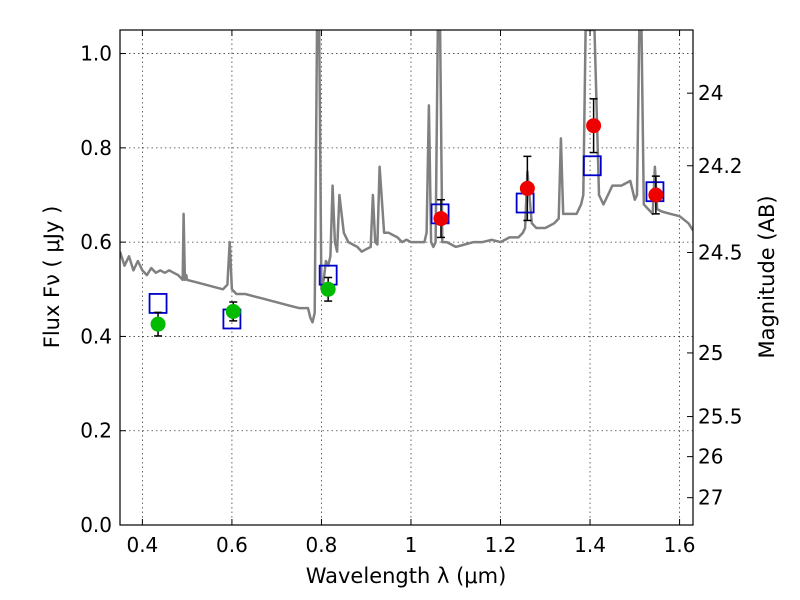  What do you see at coordinates (411, 545) in the screenshot?
I see `x-tick-label: 1` at bounding box center [411, 545].